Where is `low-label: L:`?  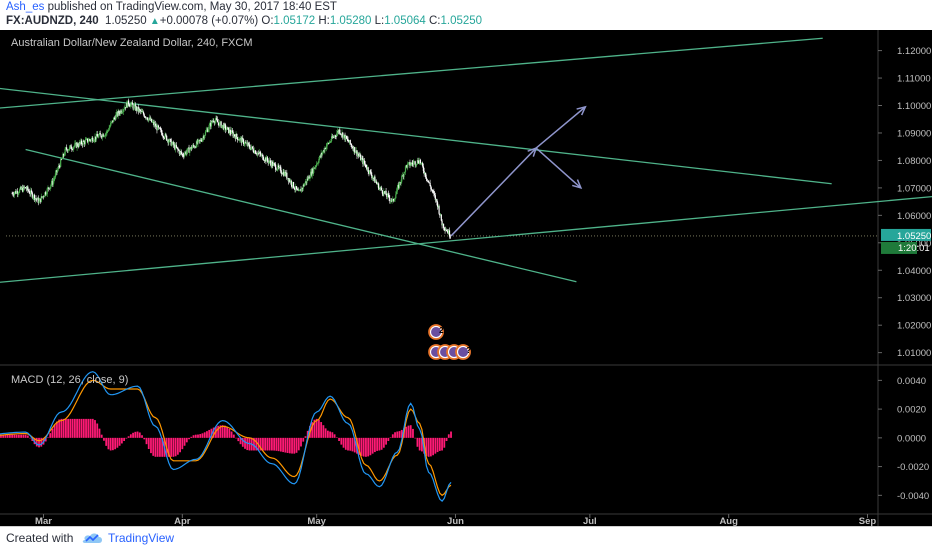
low-label: L: is located at coordinates (379, 21).